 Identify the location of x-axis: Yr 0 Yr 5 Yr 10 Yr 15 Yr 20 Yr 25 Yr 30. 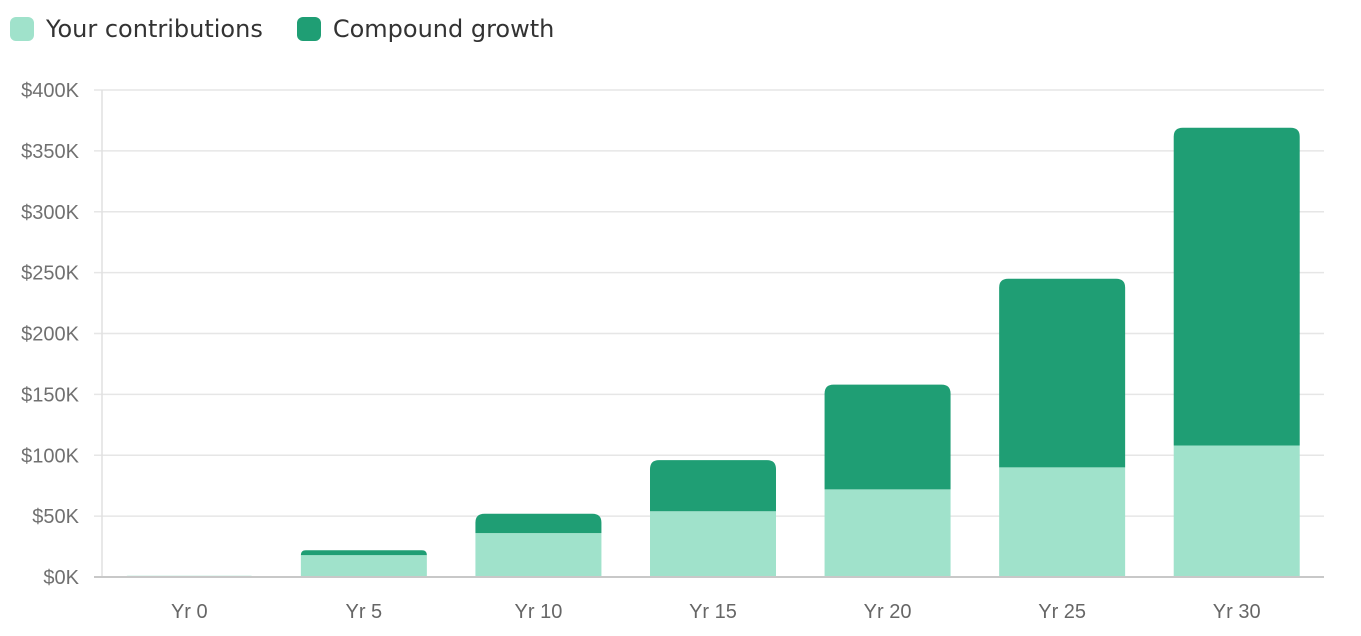
(709, 599).